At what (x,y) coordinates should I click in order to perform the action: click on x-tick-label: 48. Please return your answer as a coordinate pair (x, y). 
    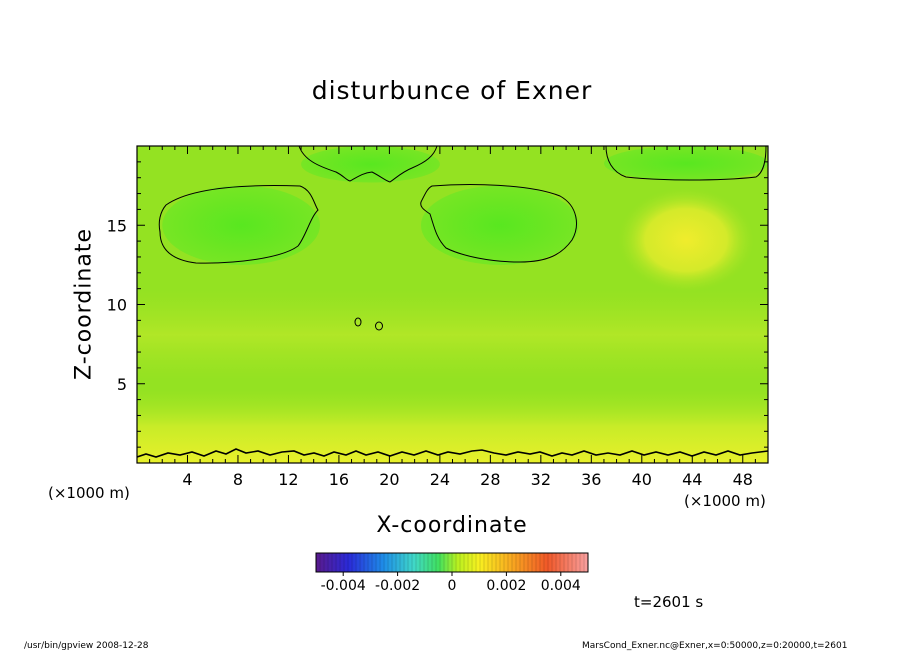
    Looking at the image, I should click on (743, 479).